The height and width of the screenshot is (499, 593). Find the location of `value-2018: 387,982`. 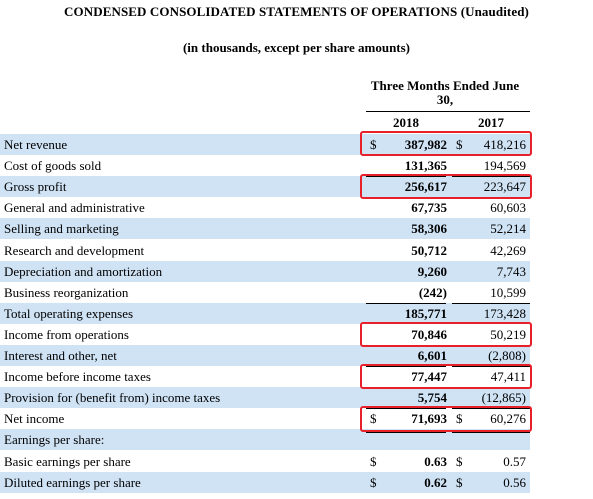

value-2018: 387,982 is located at coordinates (425, 144).